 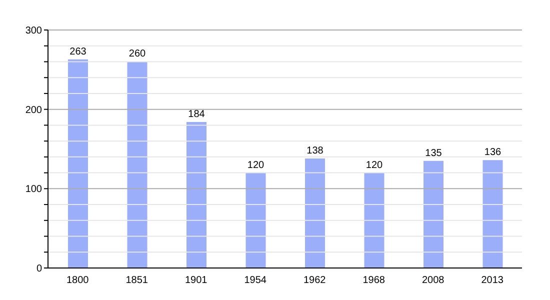 I want to click on y-tick-label: 300, so click(x=33, y=31).